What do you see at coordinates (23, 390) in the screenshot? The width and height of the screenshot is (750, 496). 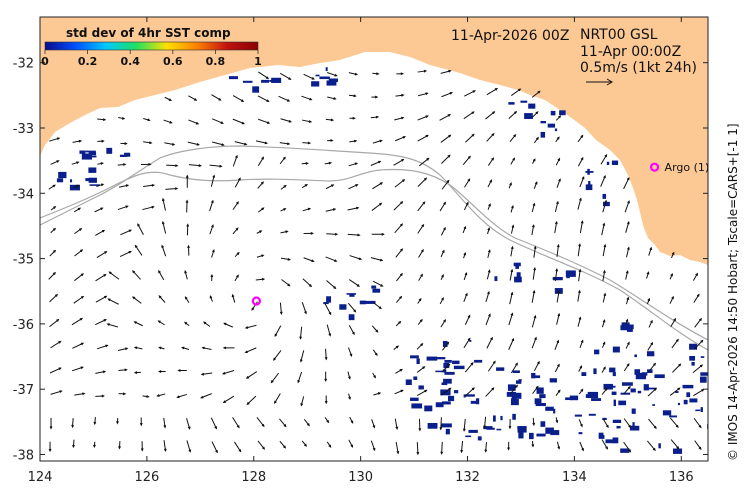 I see `y-tick-label: -37` at bounding box center [23, 390].